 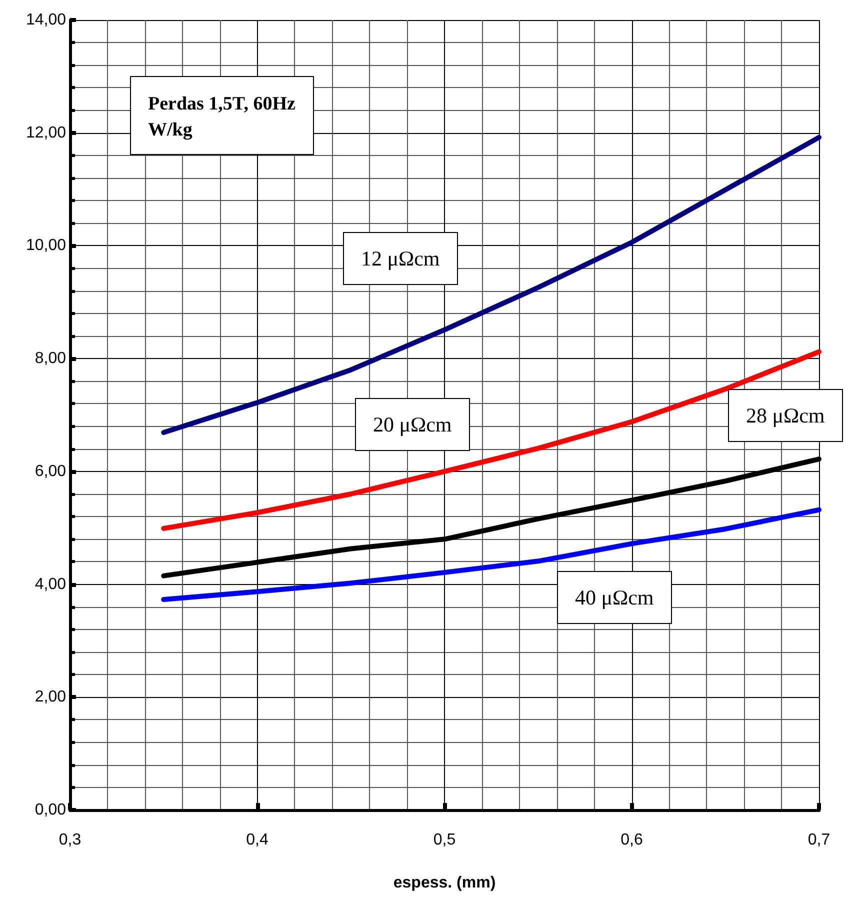 I want to click on x-axis-title: espess. (mm), so click(x=444, y=883).